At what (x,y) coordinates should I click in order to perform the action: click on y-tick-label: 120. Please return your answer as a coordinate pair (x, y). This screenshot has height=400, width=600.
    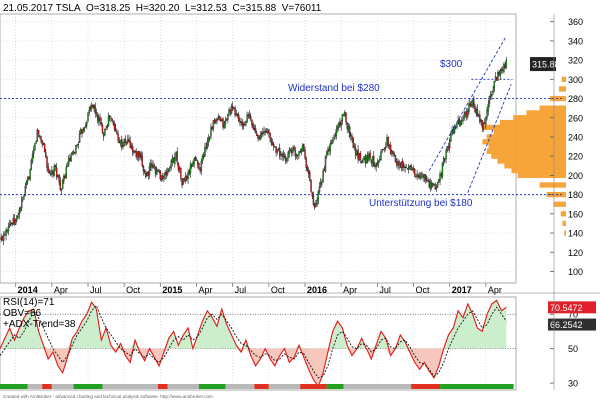
    Looking at the image, I should click on (575, 253).